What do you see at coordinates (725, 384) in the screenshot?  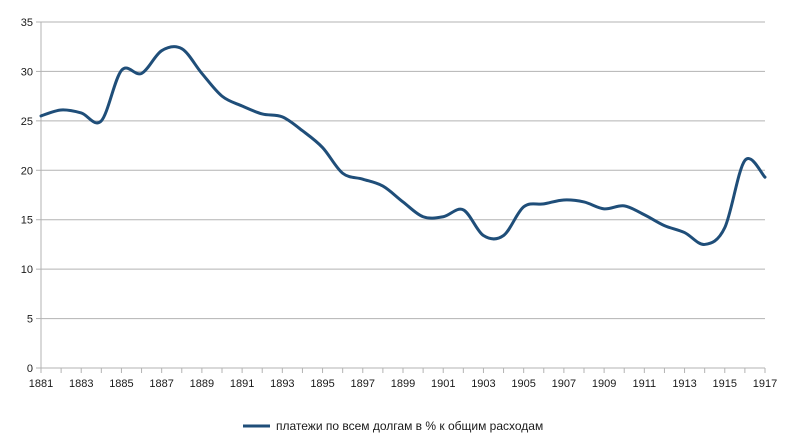 I see `x-tick-label: 1915` at bounding box center [725, 384].